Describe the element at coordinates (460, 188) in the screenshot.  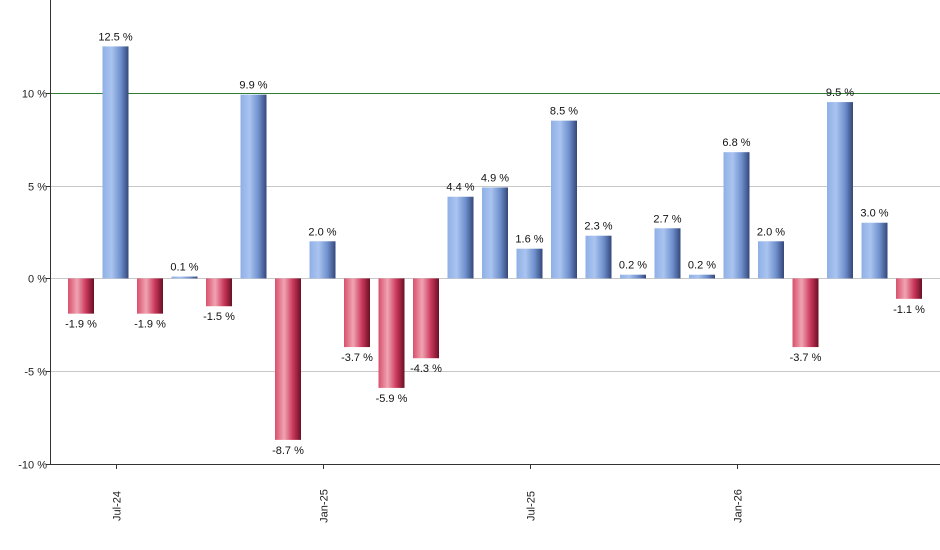
I see `data-label: 4.4 %` at that location.